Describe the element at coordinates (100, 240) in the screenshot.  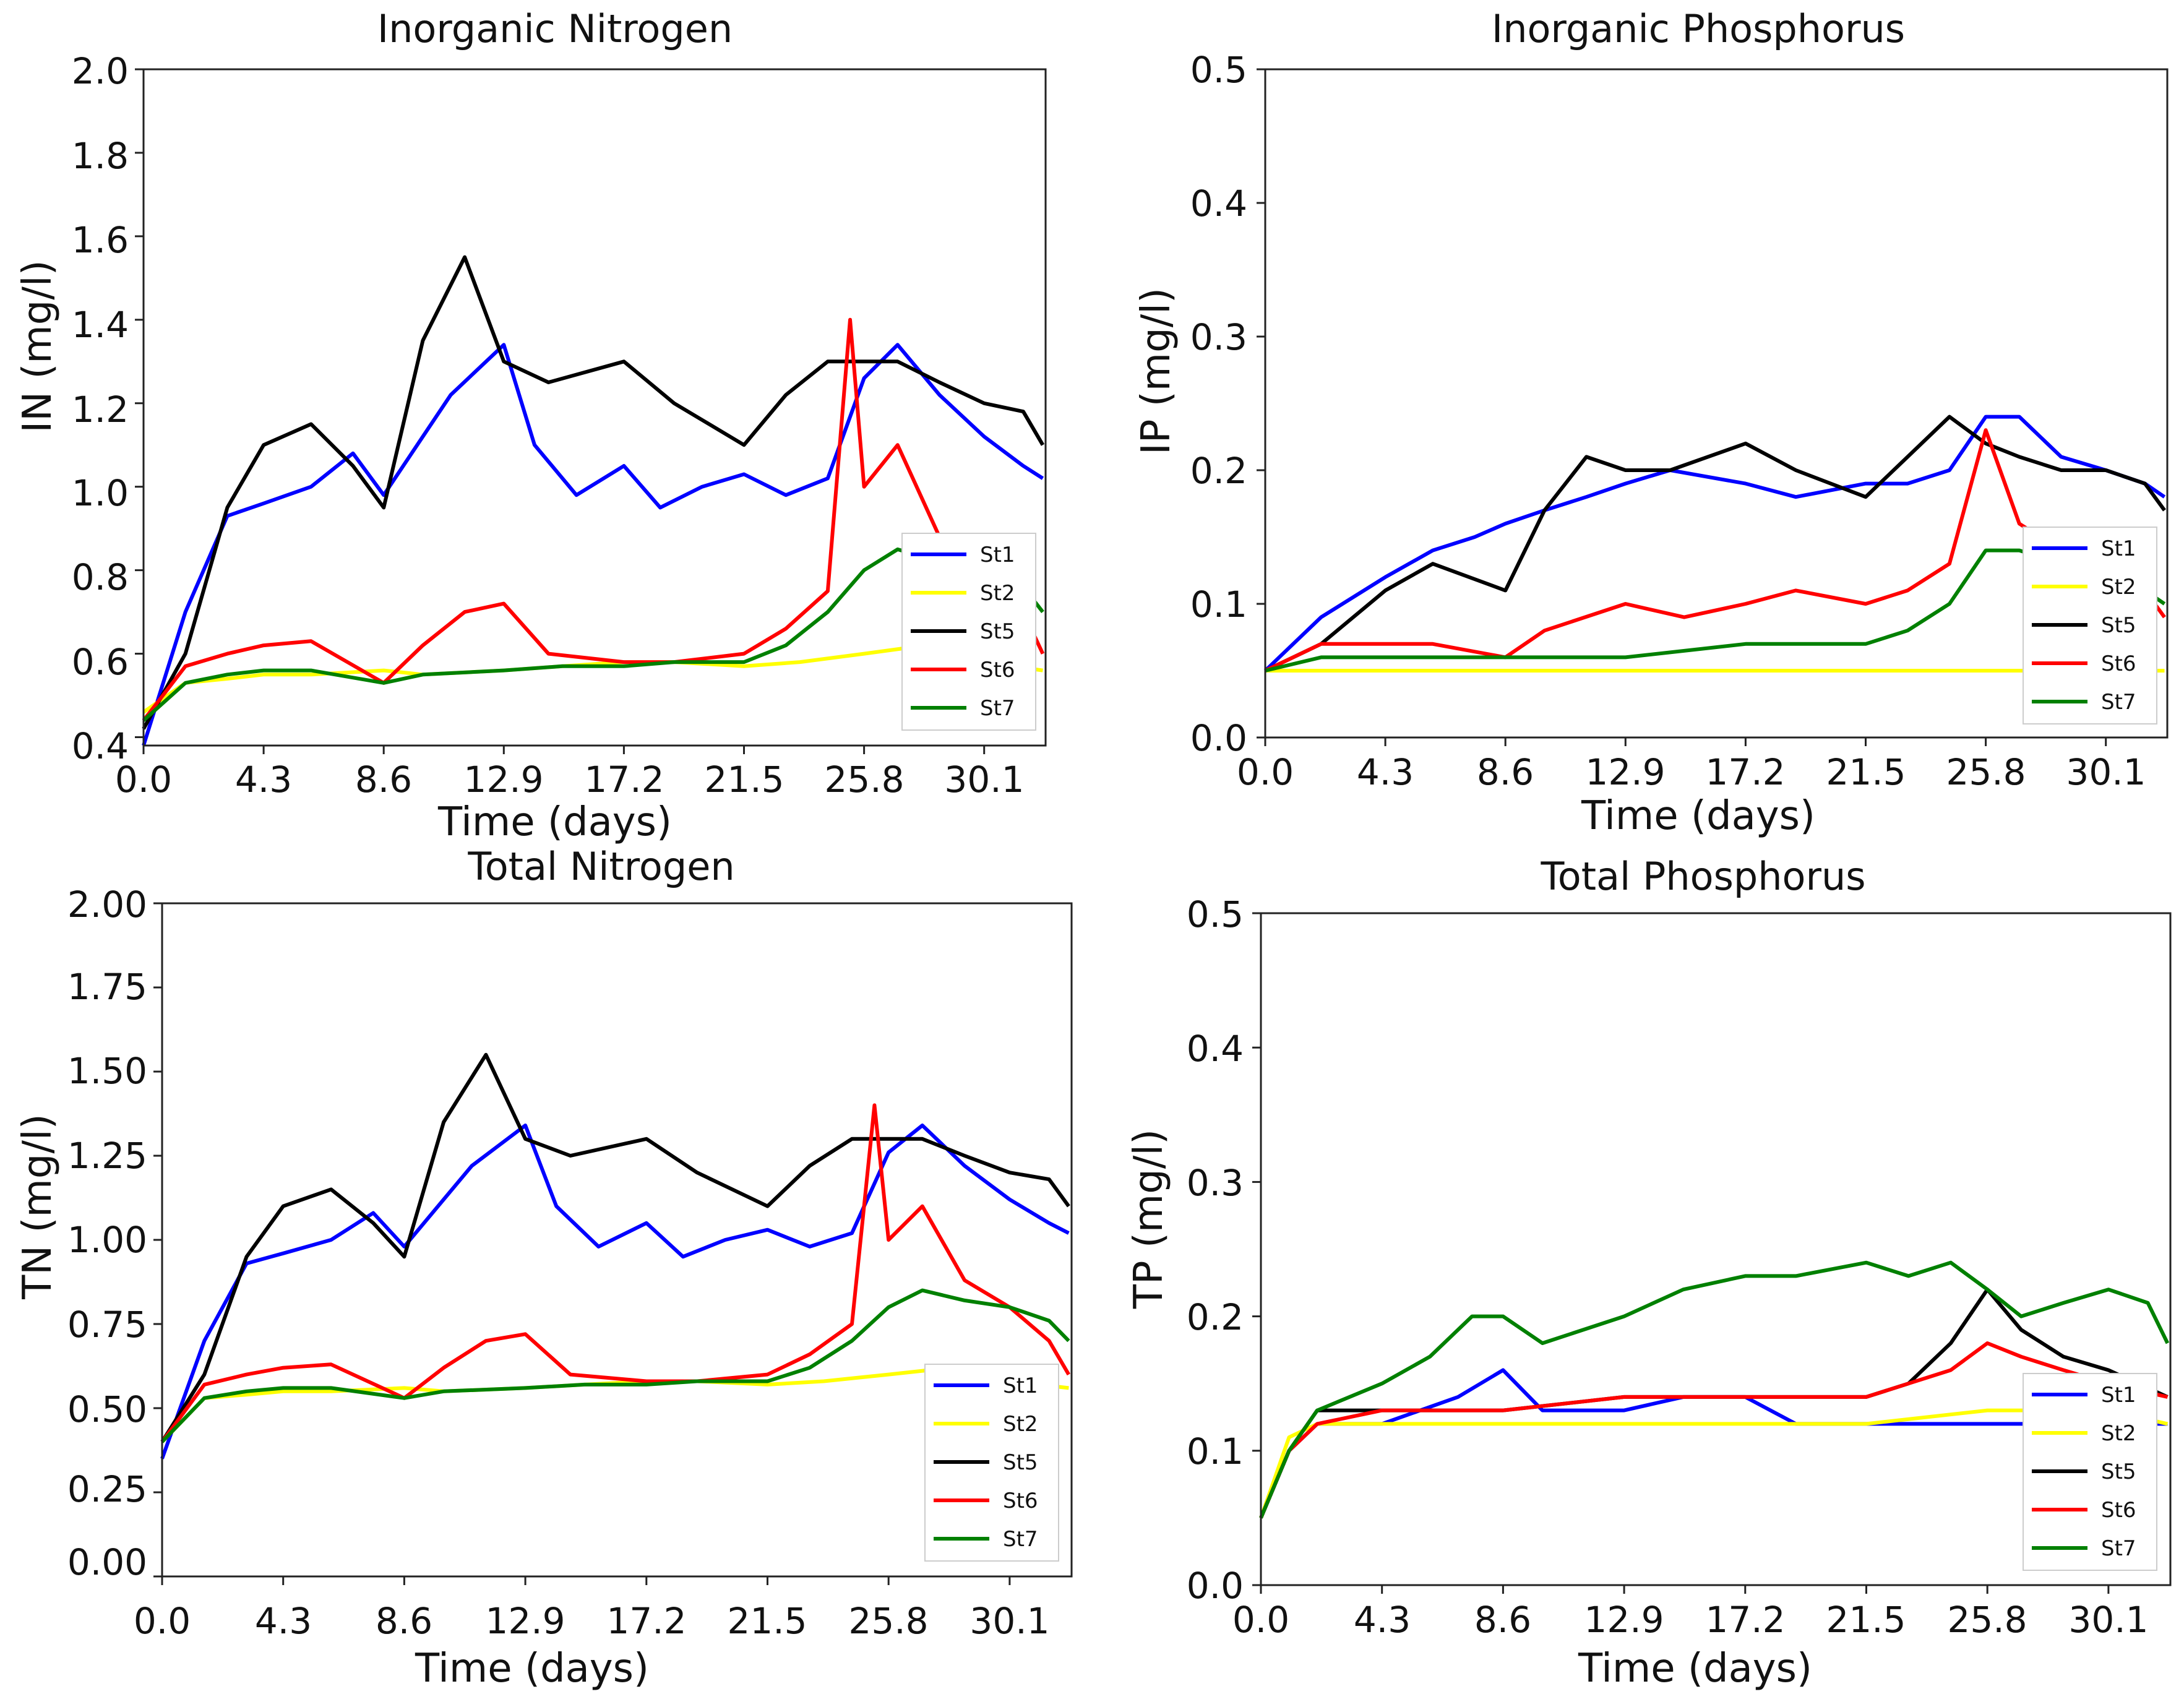
I see `y-tick-label: 1.6` at that location.